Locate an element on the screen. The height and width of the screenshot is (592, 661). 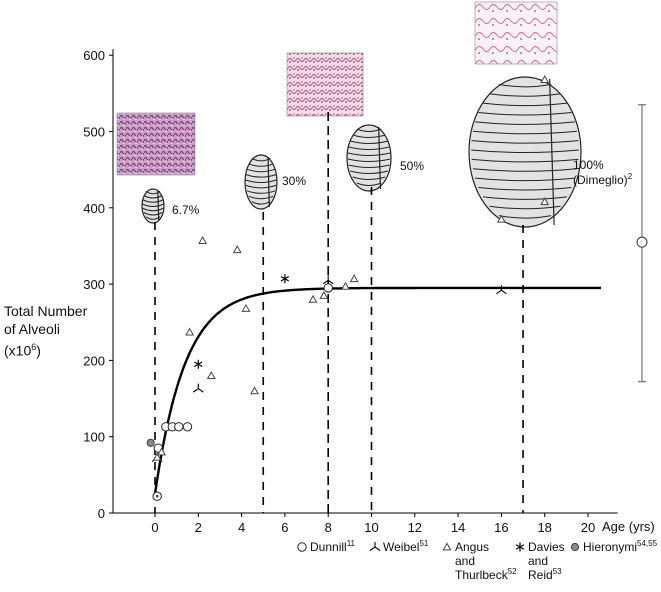
percent-annotation-source: (Dimeglio)2 is located at coordinates (603, 179).